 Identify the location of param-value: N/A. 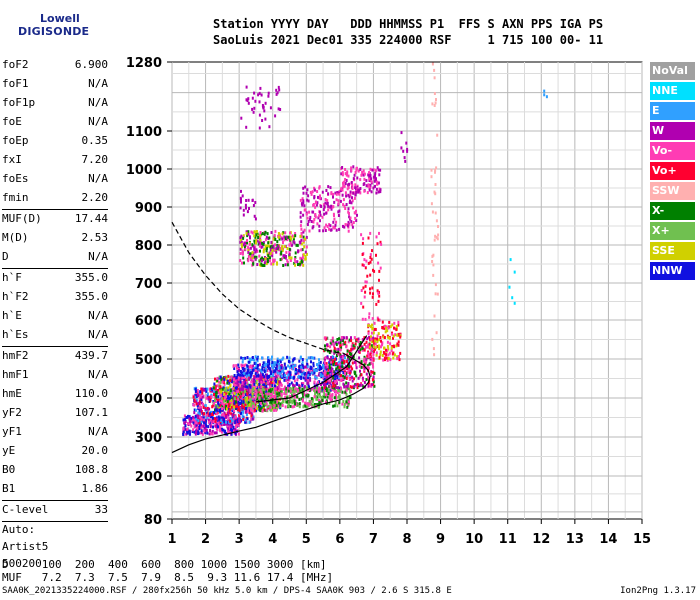
(98, 121).